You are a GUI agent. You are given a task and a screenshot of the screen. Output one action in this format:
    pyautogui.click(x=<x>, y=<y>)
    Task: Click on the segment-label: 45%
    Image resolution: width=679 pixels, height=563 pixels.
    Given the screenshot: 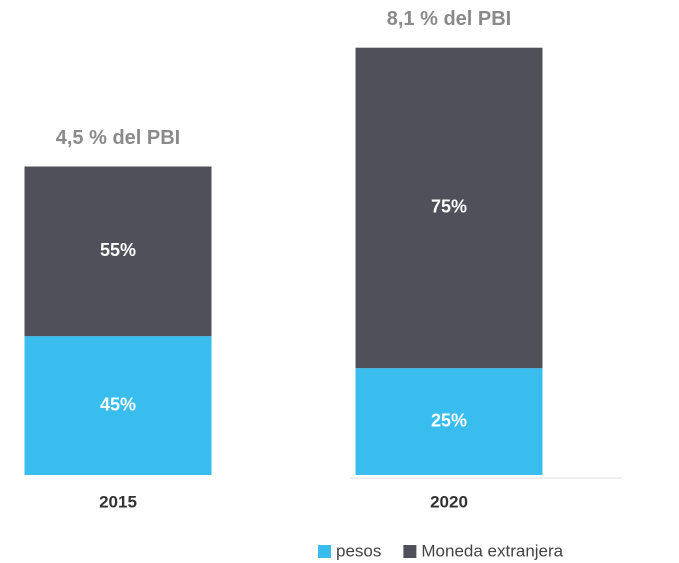 What is the action you would take?
    pyautogui.click(x=118, y=404)
    